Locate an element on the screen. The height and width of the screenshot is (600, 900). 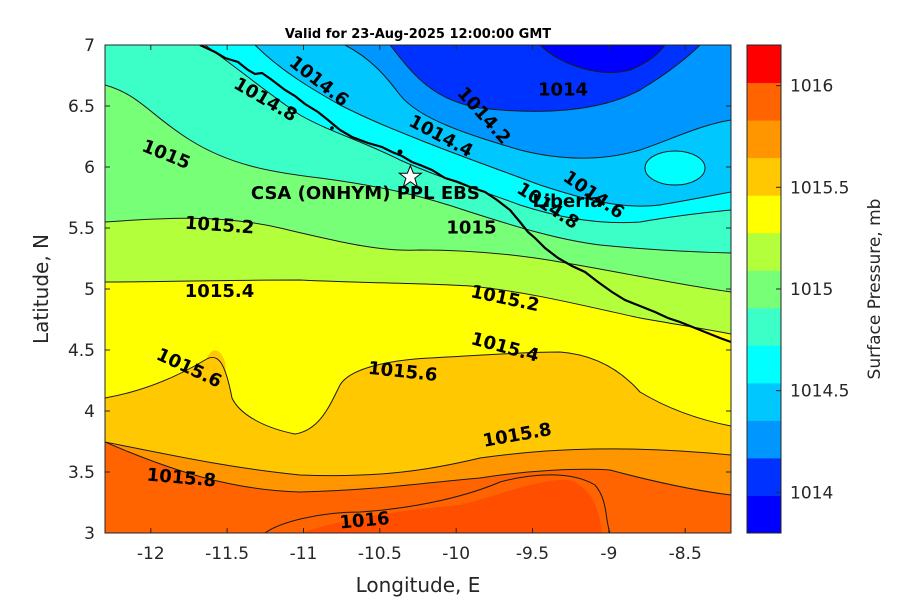
colorbar-ticks: 1014 1014.5 1015 1015.5 1016 is located at coordinates (812, 290).